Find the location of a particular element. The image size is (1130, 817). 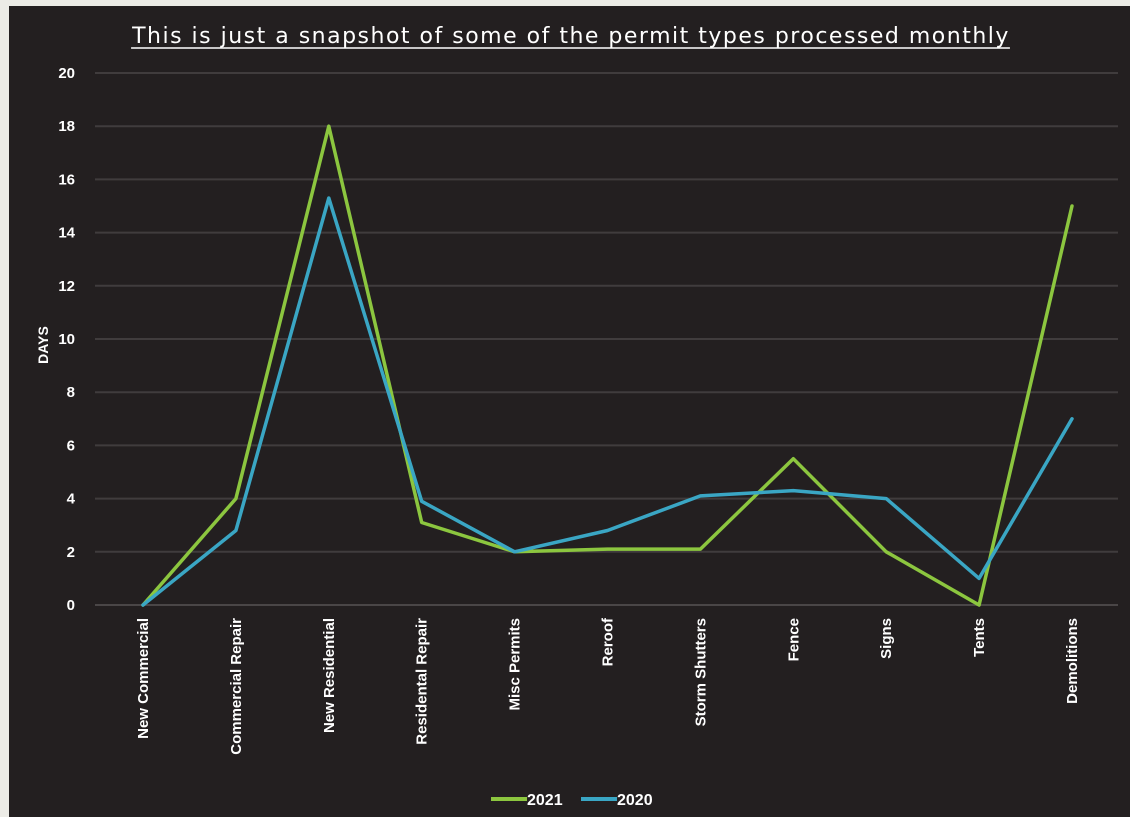

y-axis-ticks: 0 2 4 6 8 10 12 14 16 18 20 is located at coordinates (66, 339).